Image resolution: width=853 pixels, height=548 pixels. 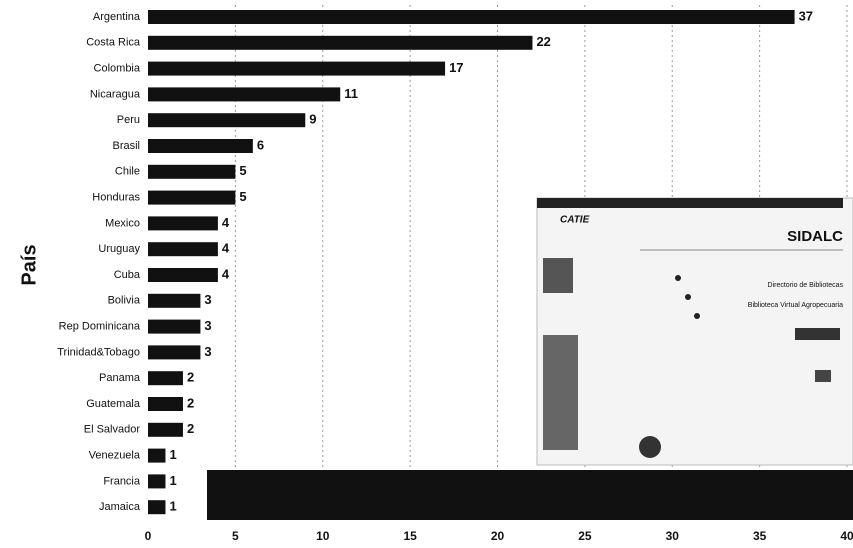 What do you see at coordinates (543, 41) in the screenshot?
I see `value-label: 22` at bounding box center [543, 41].